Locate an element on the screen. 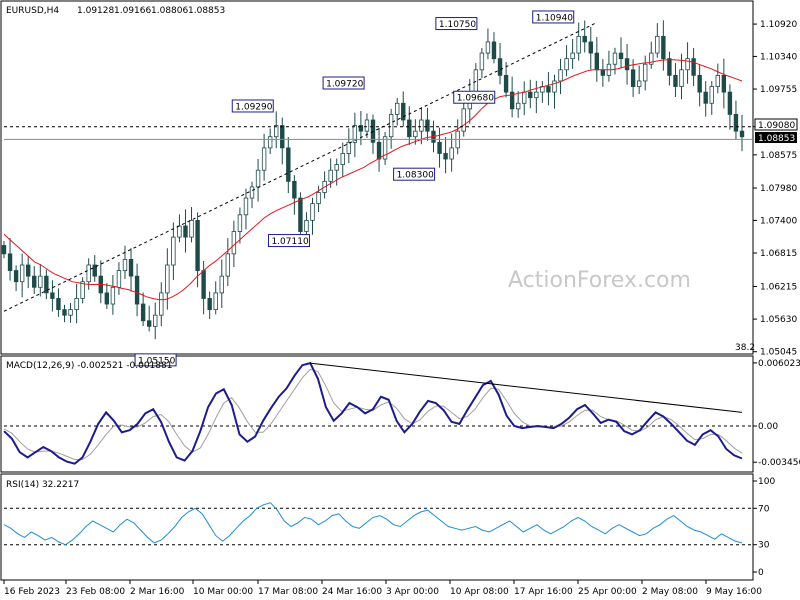  price-tick-label: 1.10340 is located at coordinates (778, 57).